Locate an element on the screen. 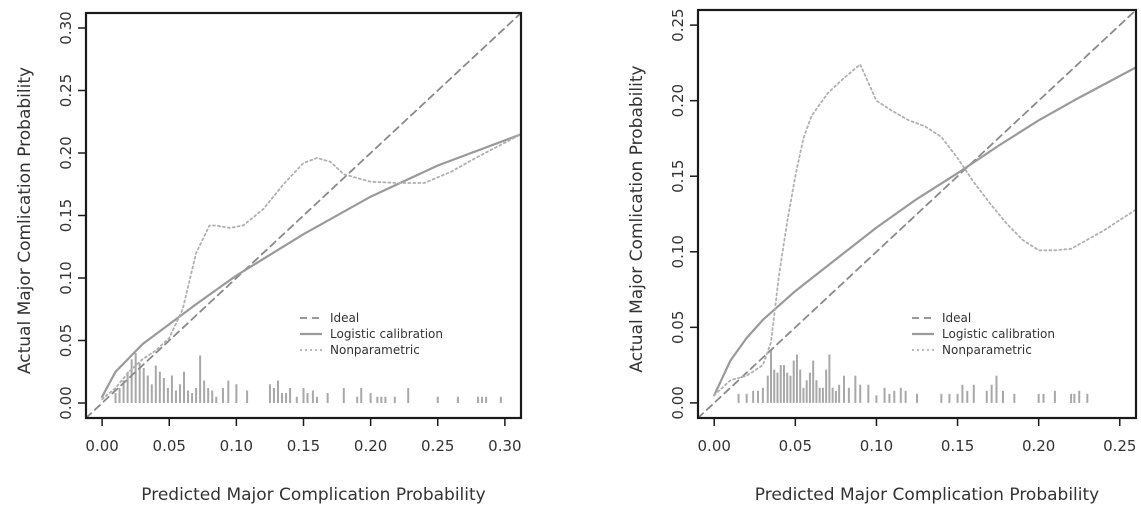 Image resolution: width=1141 pixels, height=512 pixels. x-tick-label: 0.15 is located at coordinates (957, 446).